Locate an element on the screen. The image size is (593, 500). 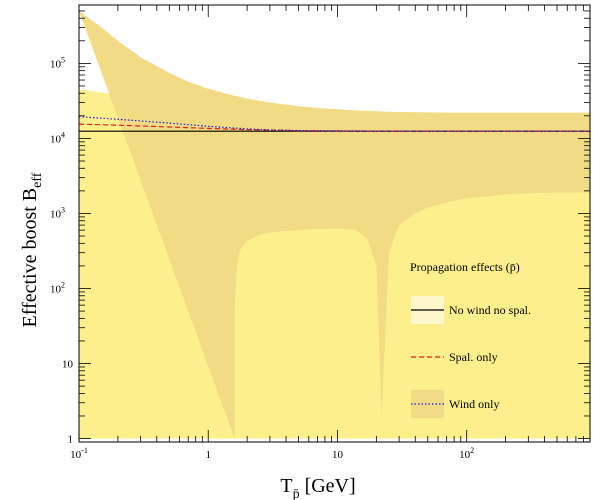
y-tick-label: 10² is located at coordinates (57, 287).